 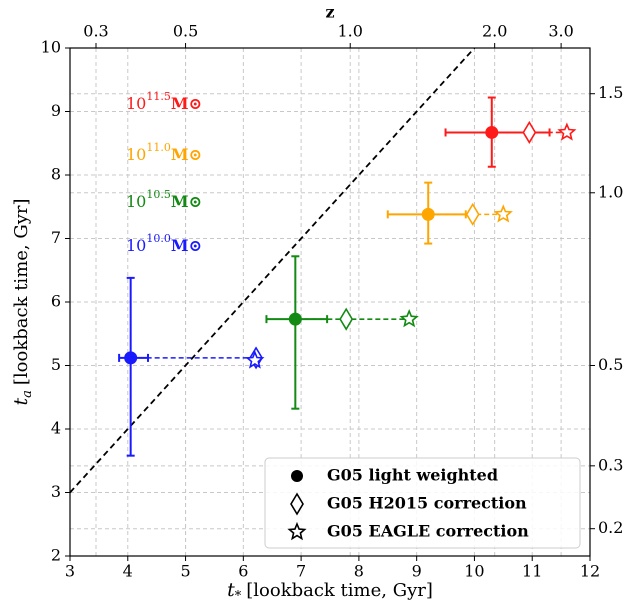 I want to click on y-tick-label: 3, so click(x=56, y=491).